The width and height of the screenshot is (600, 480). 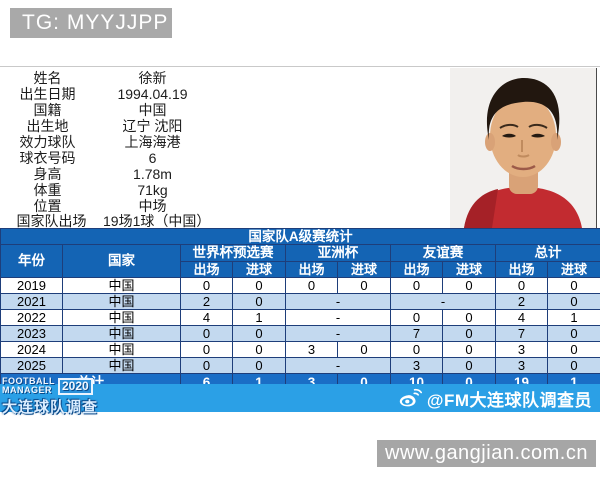 I want to click on field-value: 1994.04.19, so click(x=152, y=94).